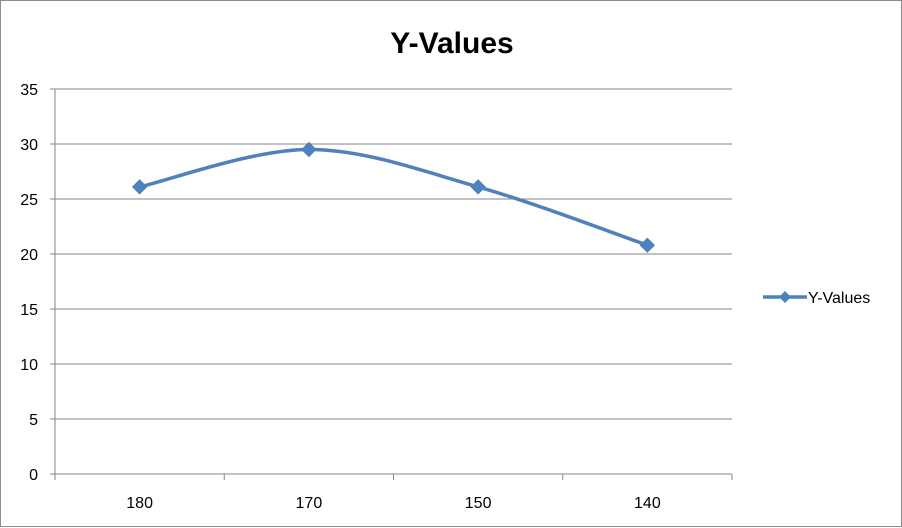  Describe the element at coordinates (478, 503) in the screenshot. I see `x-tick-label: 150` at that location.